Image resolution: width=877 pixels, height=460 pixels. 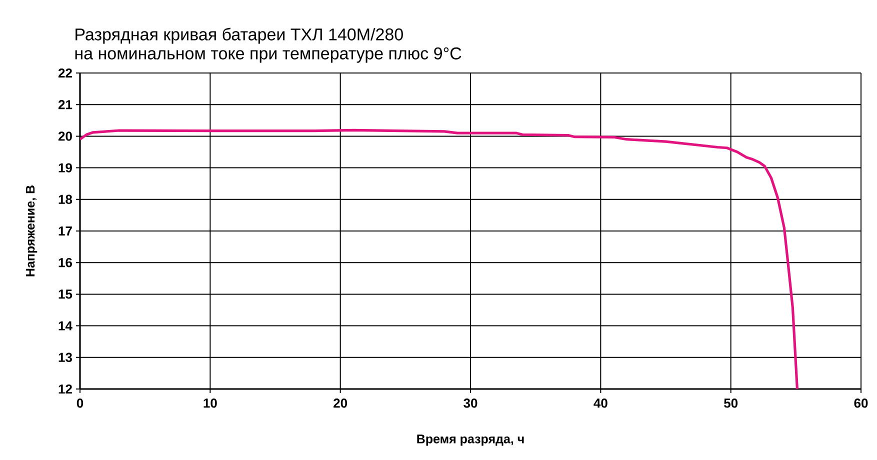 What do you see at coordinates (268, 55) in the screenshot?
I see `chart-subtitle: на номинальном токе при температуре плюс 9°C` at bounding box center [268, 55].